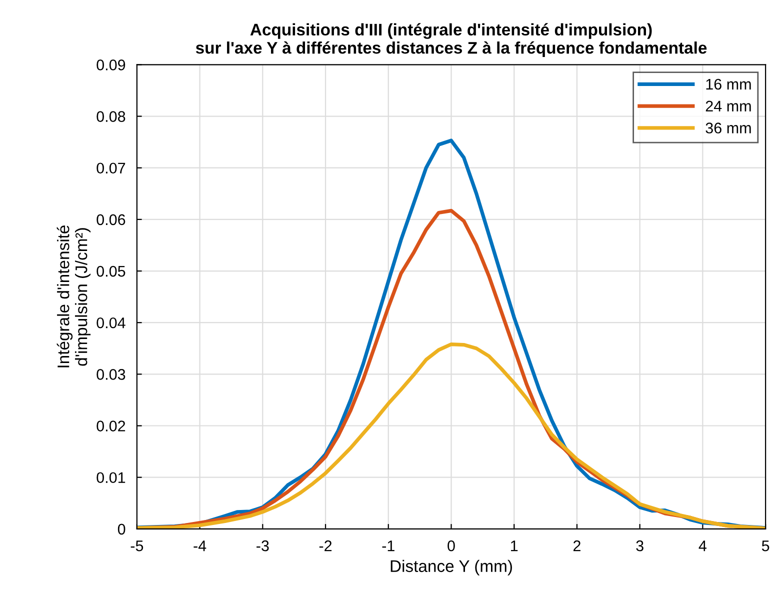 Image resolution: width=778 pixels, height=599 pixels. What do you see at coordinates (640, 546) in the screenshot?
I see `x-tick-label: 3` at bounding box center [640, 546].